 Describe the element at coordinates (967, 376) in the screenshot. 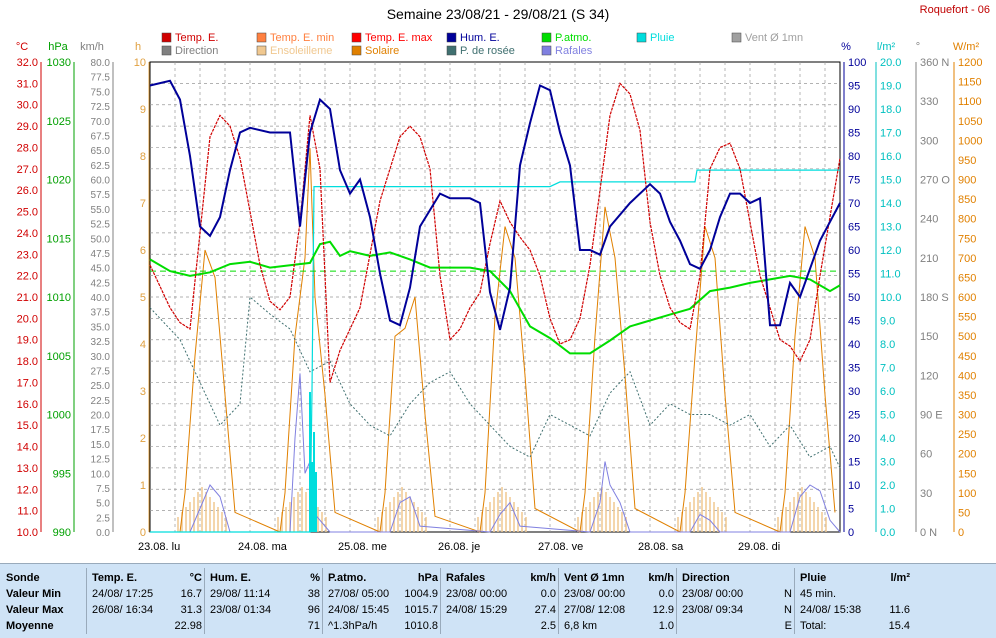

I see `solar-tick-label: 400` at that location.